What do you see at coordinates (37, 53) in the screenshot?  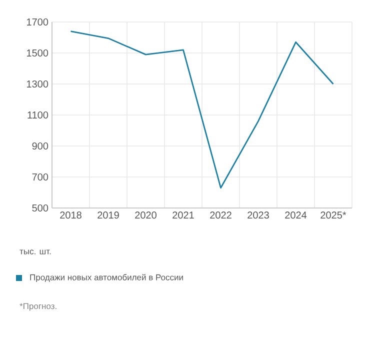 I see `y-tick-label: 1500` at bounding box center [37, 53].